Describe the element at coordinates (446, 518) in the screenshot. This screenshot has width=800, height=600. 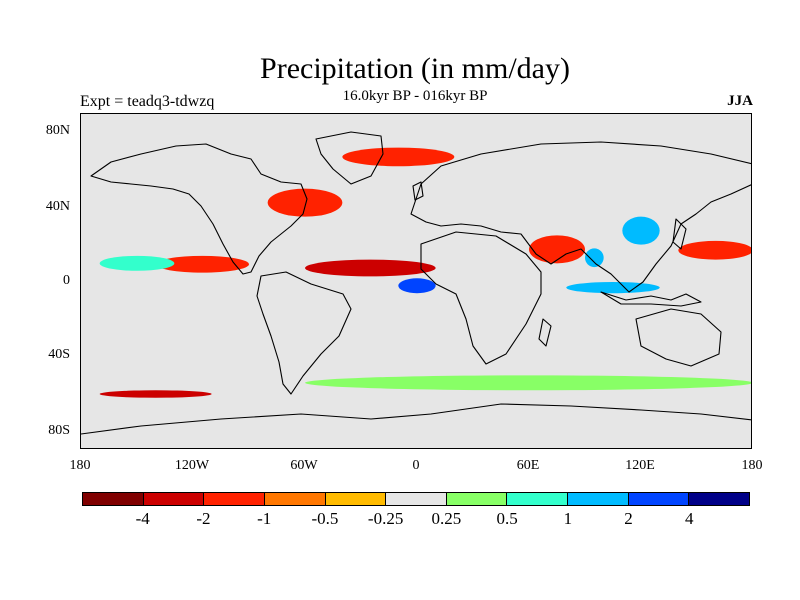
I see `colorbar-label: 0.25` at that location.